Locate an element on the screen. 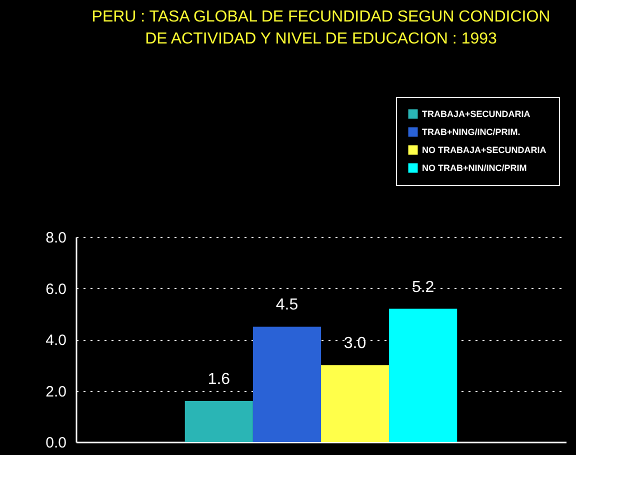  legend-label: NO TRABAJA+SECUNDARIA is located at coordinates (484, 150).